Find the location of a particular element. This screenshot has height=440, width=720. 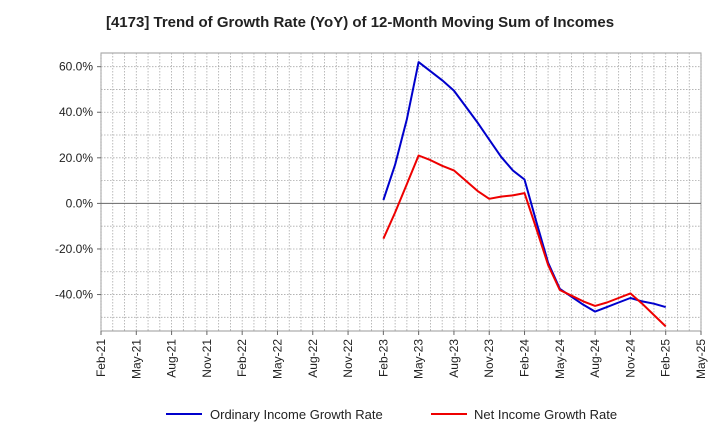

x-tick-label: Aug-24 is located at coordinates (595, 358).